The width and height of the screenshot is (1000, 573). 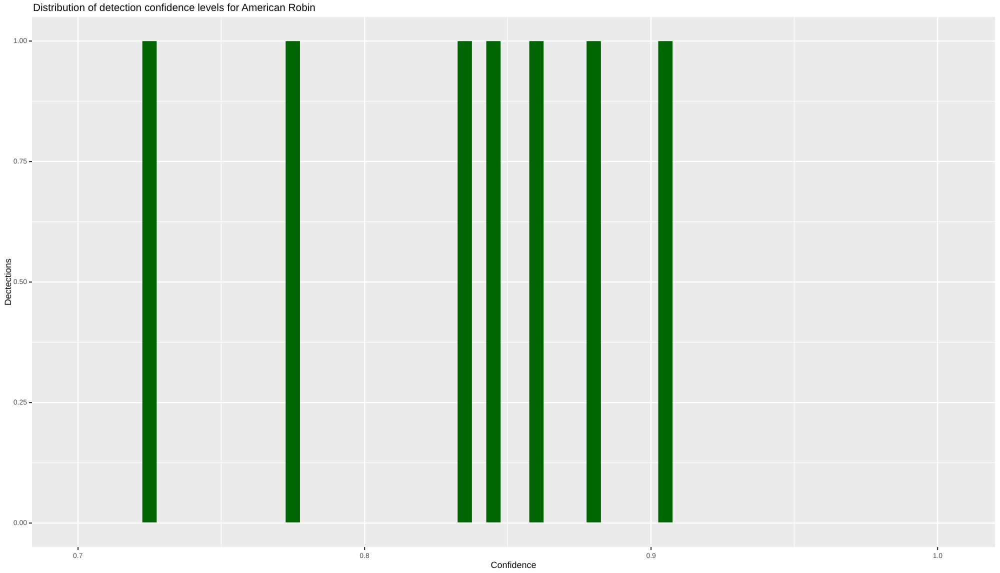 What do you see at coordinates (174, 8) in the screenshot?
I see `chart-title: Distribution of detection confidence levels for American Robin` at bounding box center [174, 8].